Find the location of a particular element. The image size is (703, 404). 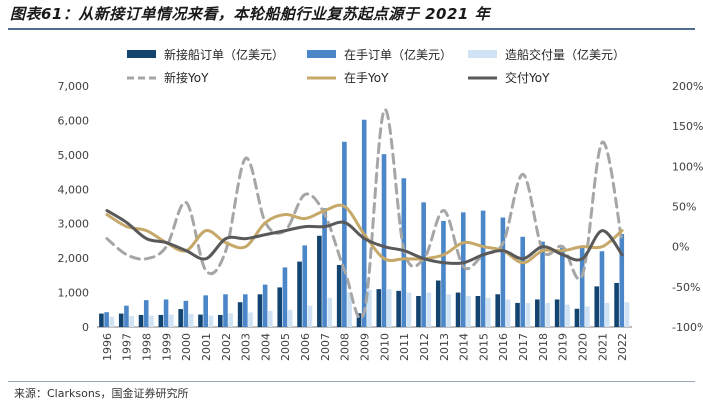

x-tick-label: 2006 is located at coordinates (305, 347).